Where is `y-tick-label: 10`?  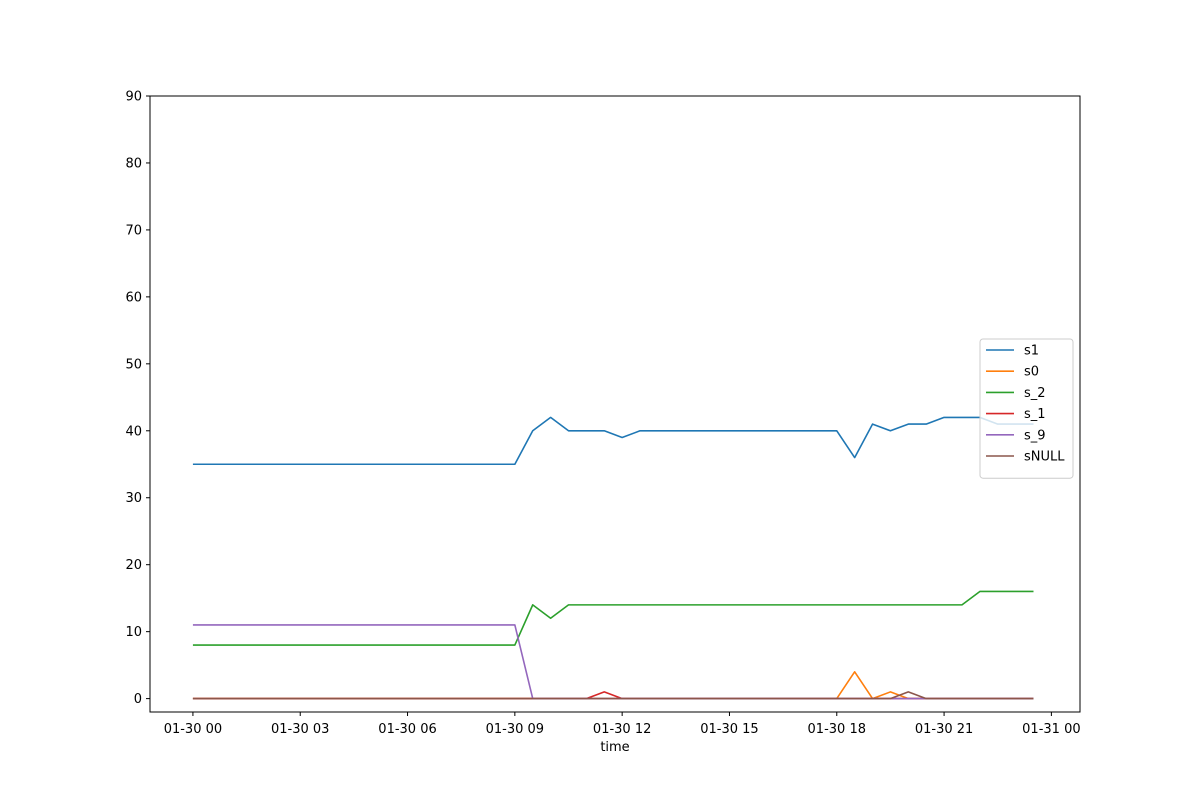
y-tick-label: 10 is located at coordinates (133, 632).